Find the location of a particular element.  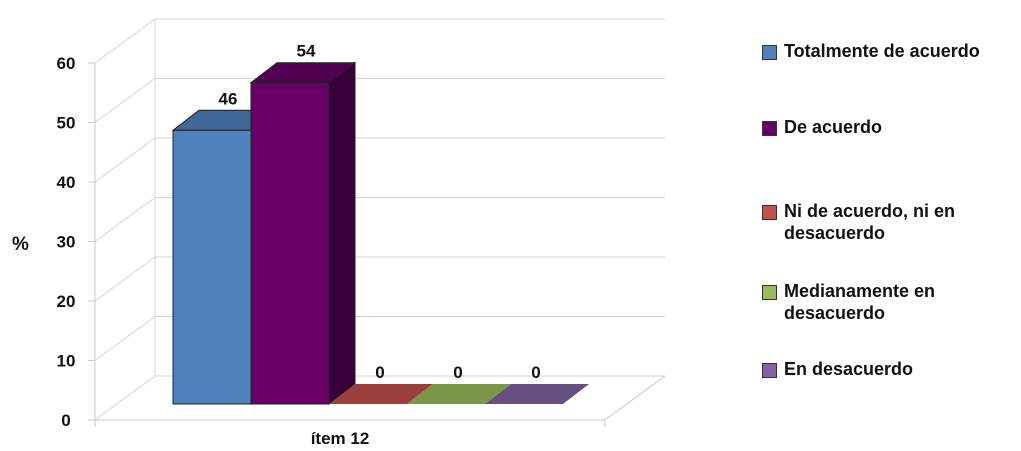

y-tick-label: 50 is located at coordinates (66, 123).